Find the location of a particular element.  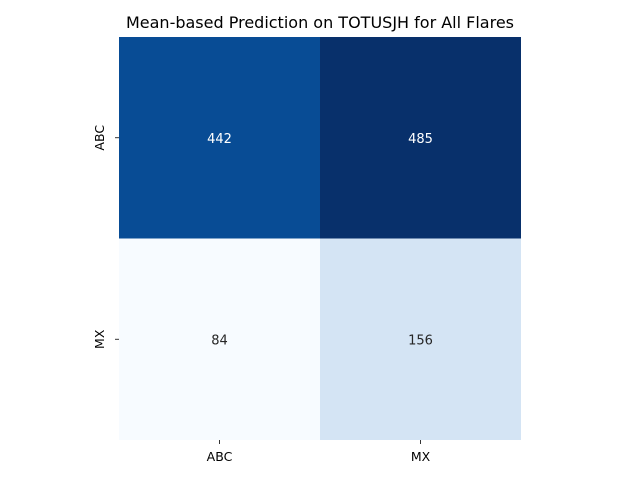

cell-value-label-r0-c1: 485 is located at coordinates (420, 139).